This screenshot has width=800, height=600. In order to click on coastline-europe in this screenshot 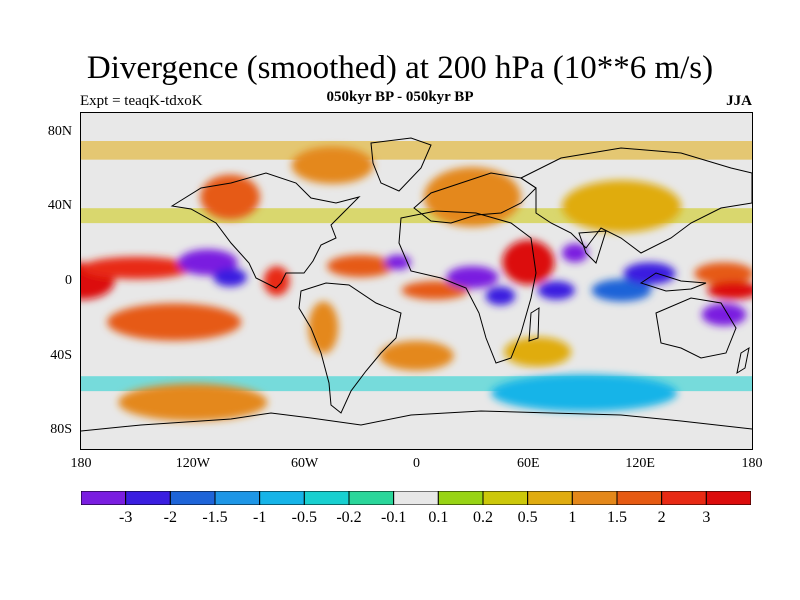, I will do `click(475, 198)`.